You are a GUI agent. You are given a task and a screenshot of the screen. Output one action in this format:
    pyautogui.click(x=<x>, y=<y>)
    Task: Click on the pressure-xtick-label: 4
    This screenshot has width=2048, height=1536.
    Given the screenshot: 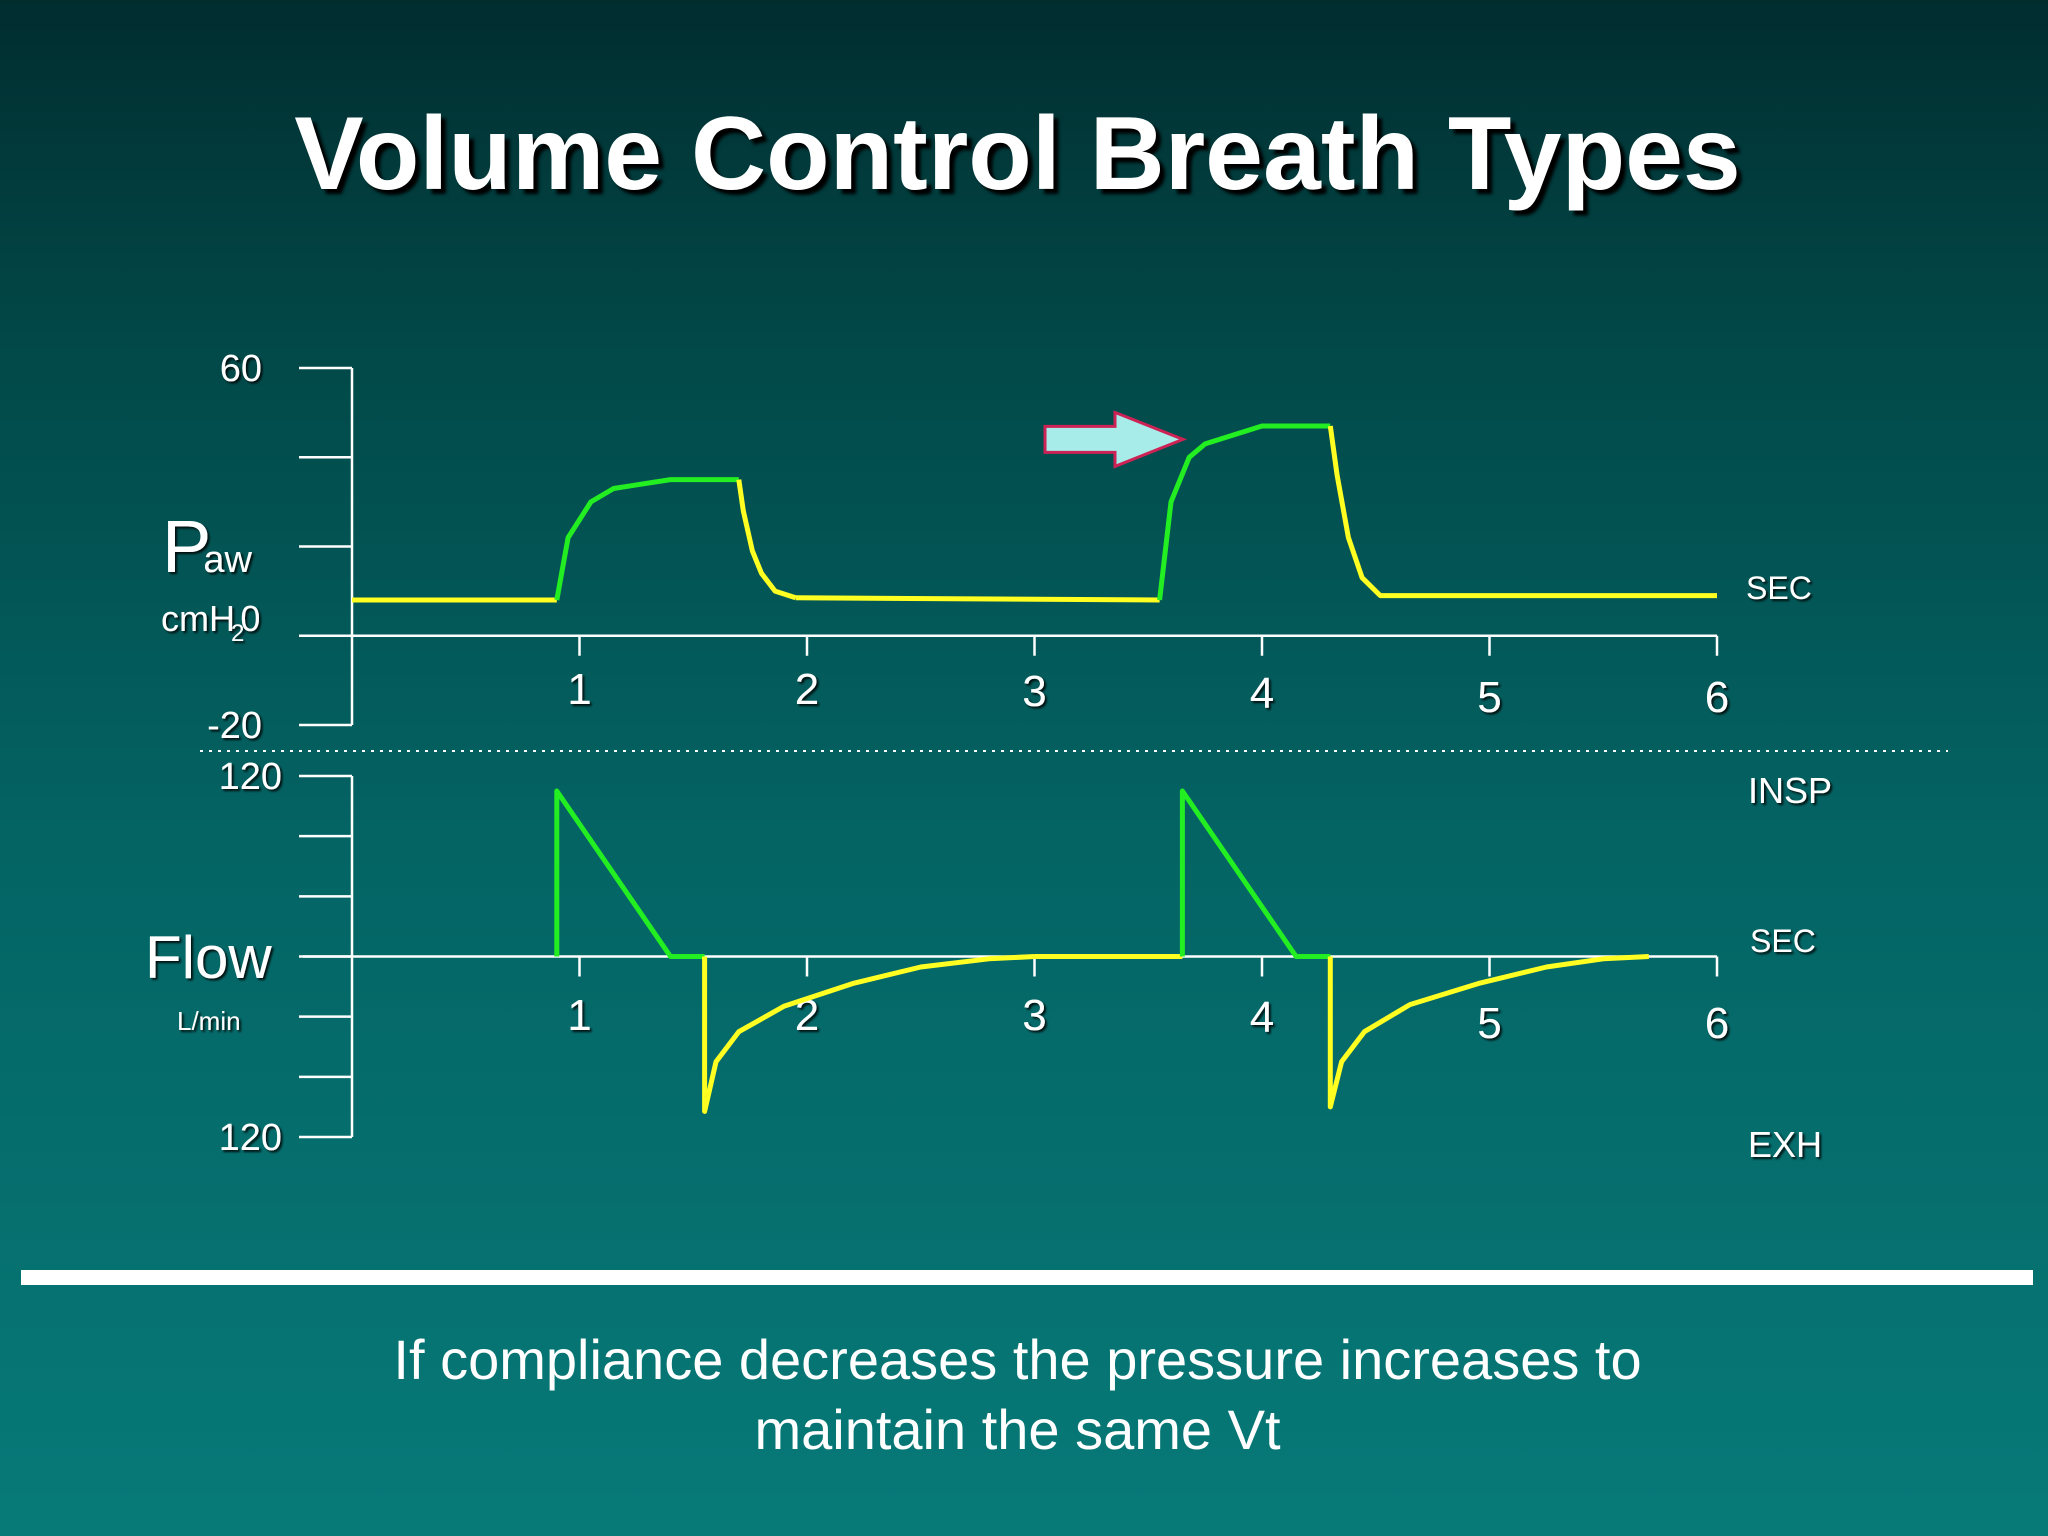 What is the action you would take?
    pyautogui.click(x=1262, y=693)
    